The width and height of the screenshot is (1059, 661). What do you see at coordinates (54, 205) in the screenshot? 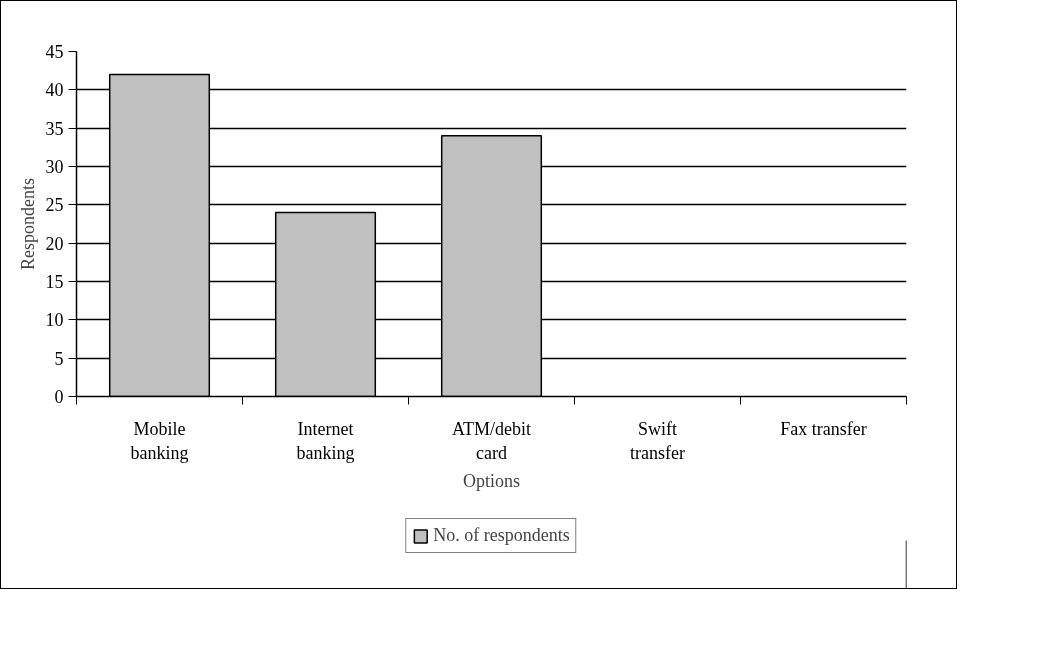
I see `y-tick-label: 25` at bounding box center [54, 205].